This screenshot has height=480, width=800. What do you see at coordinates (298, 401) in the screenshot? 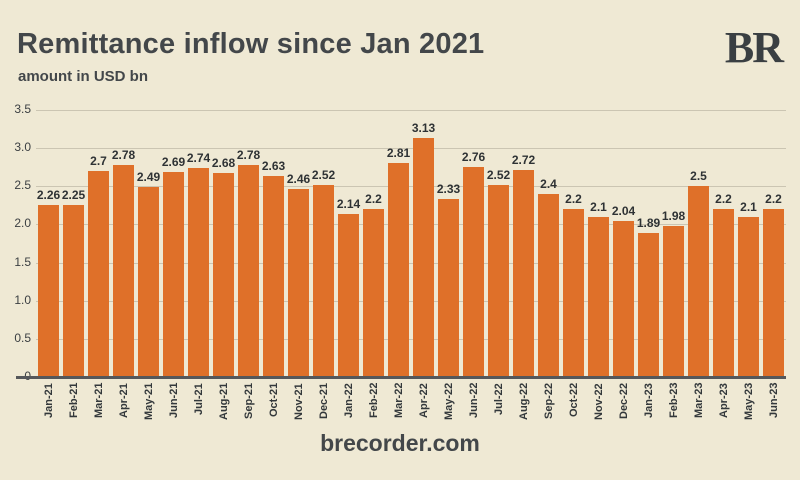
I see `x-axis-tick-label: Nov-21` at bounding box center [298, 401].